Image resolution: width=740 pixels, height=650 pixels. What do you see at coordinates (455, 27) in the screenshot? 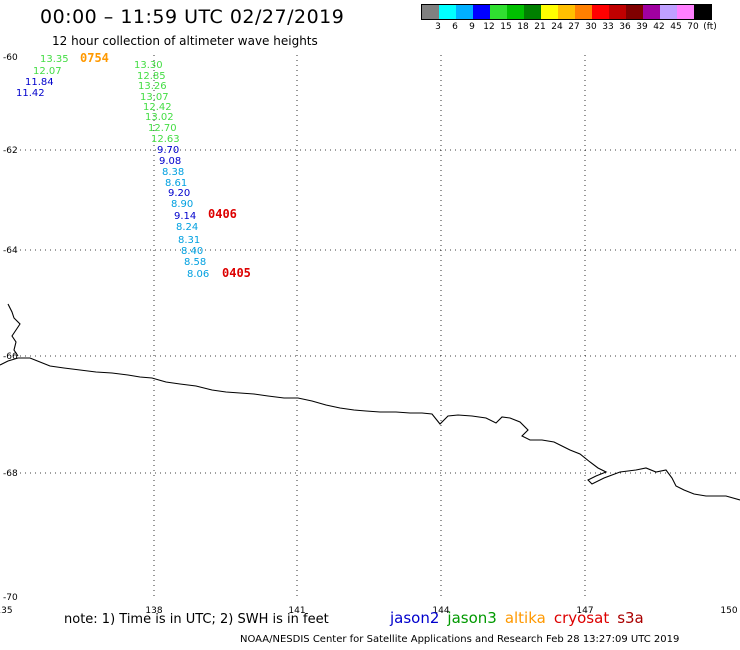
I see `scale-label: 6` at bounding box center [455, 27].